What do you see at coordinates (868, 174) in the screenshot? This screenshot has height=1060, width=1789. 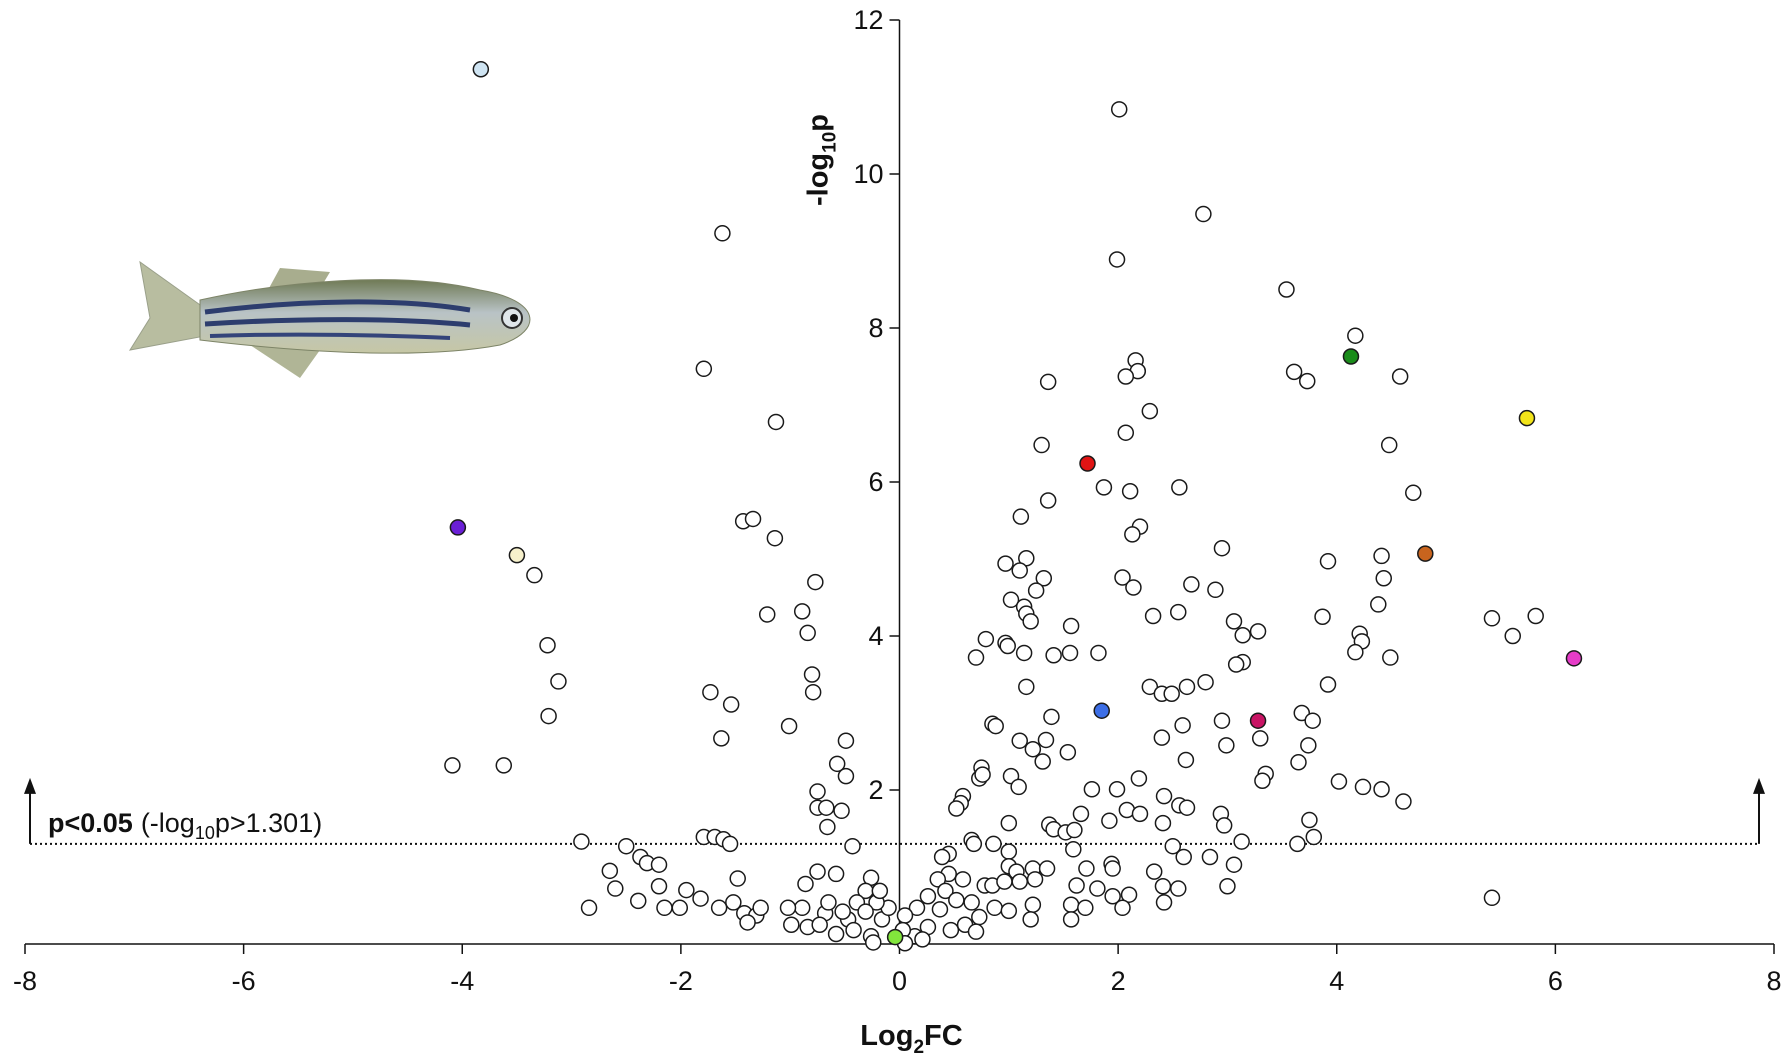 I see `y-tick-label: 10` at bounding box center [868, 174].